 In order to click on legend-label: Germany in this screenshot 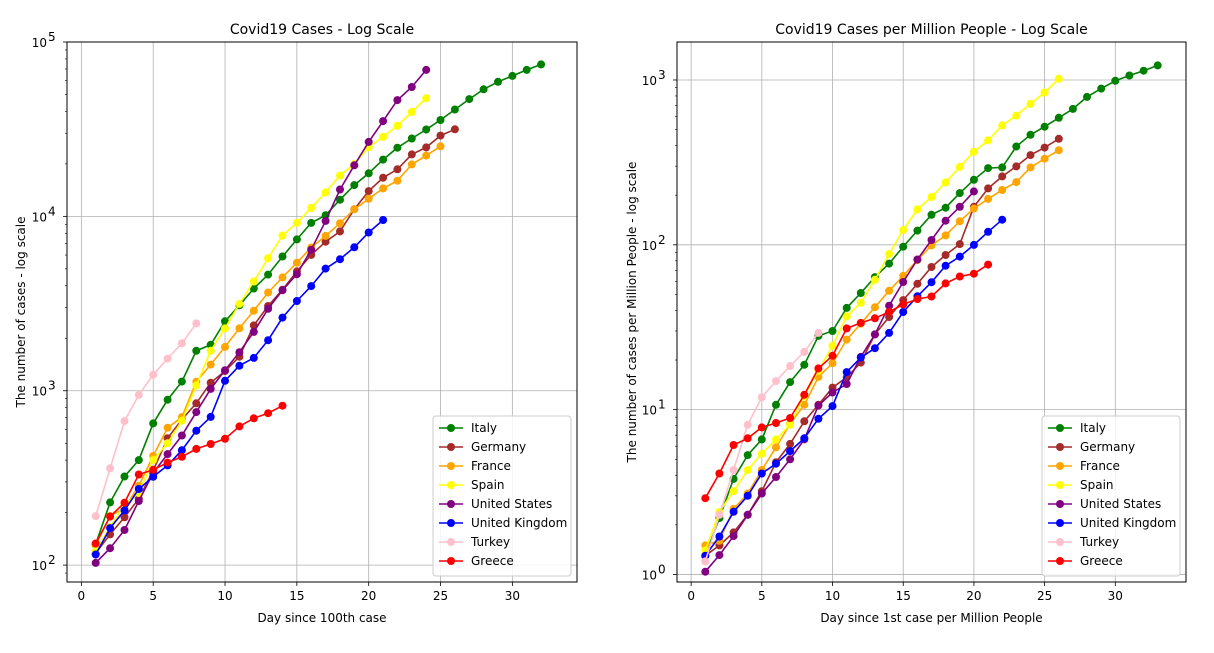, I will do `click(498, 447)`.